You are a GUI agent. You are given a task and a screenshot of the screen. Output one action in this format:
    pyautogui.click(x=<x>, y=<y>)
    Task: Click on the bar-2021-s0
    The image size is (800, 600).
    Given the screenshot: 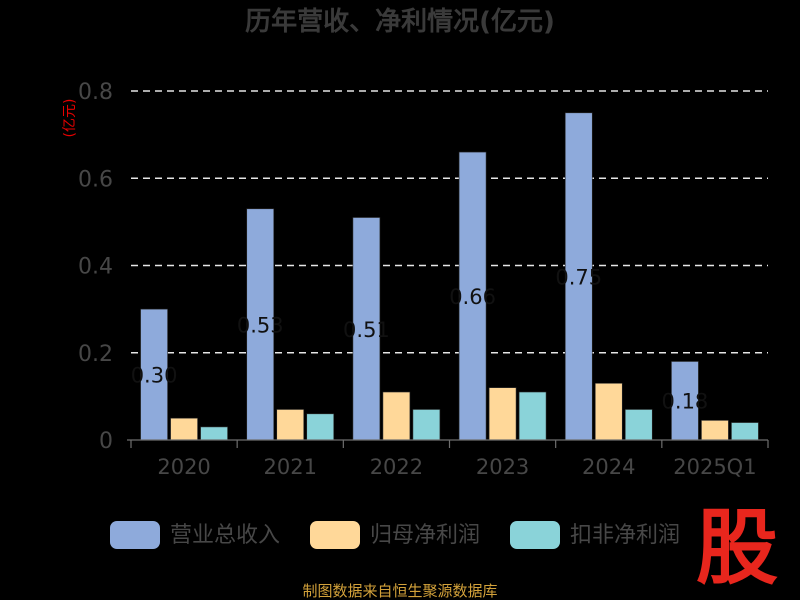 What is the action you would take?
    pyautogui.click(x=260, y=324)
    